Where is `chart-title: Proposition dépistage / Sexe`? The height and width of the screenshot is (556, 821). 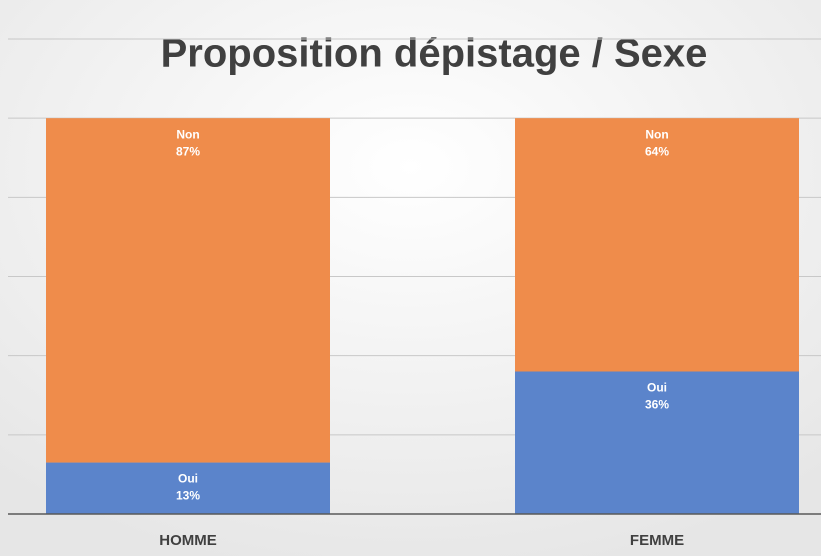 chart-title: Proposition dépistage / Sexe is located at coordinates (434, 54).